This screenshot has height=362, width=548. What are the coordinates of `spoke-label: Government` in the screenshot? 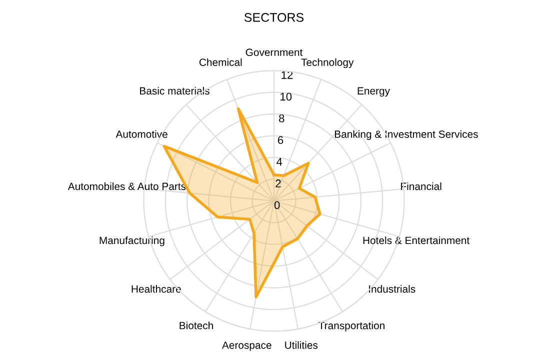 It's located at (274, 52).